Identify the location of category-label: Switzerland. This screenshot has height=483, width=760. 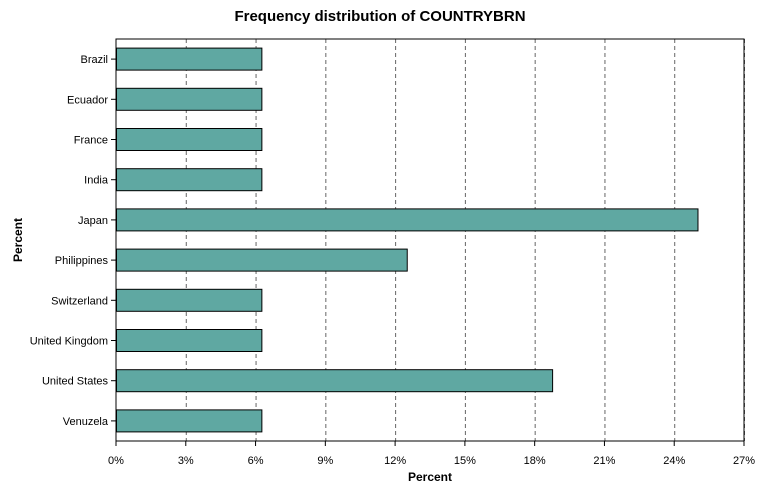
(79, 301).